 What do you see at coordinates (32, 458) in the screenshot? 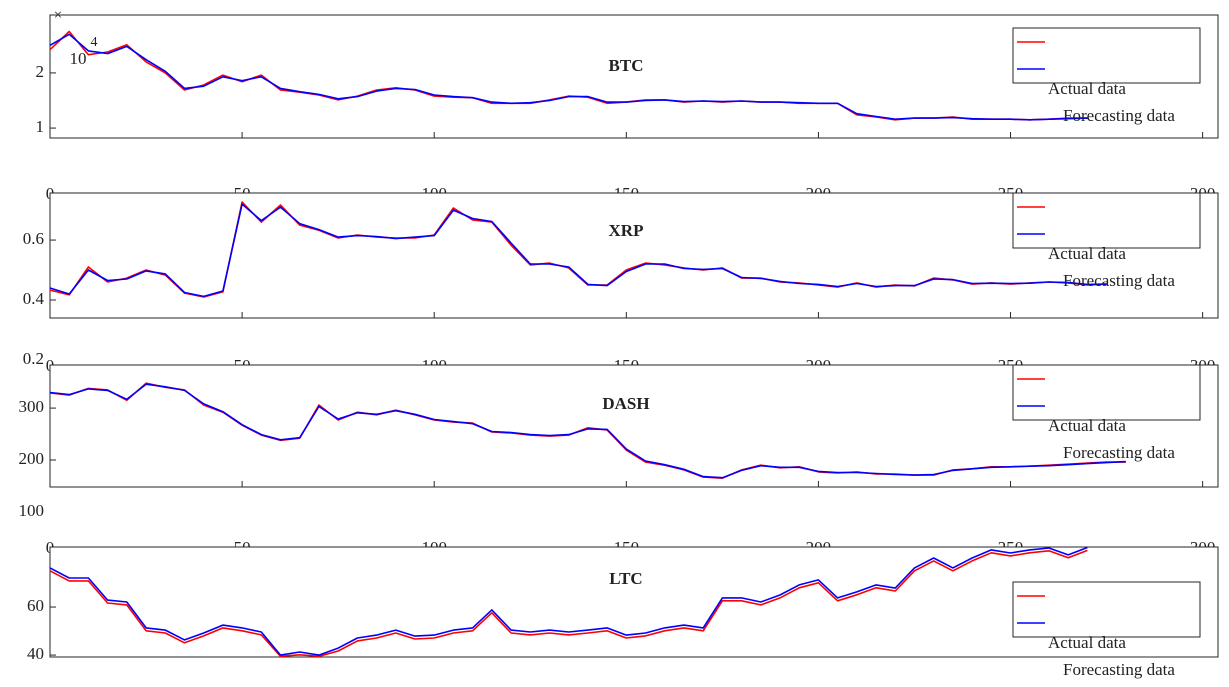
I see `y-tick-label: 200` at bounding box center [32, 458].